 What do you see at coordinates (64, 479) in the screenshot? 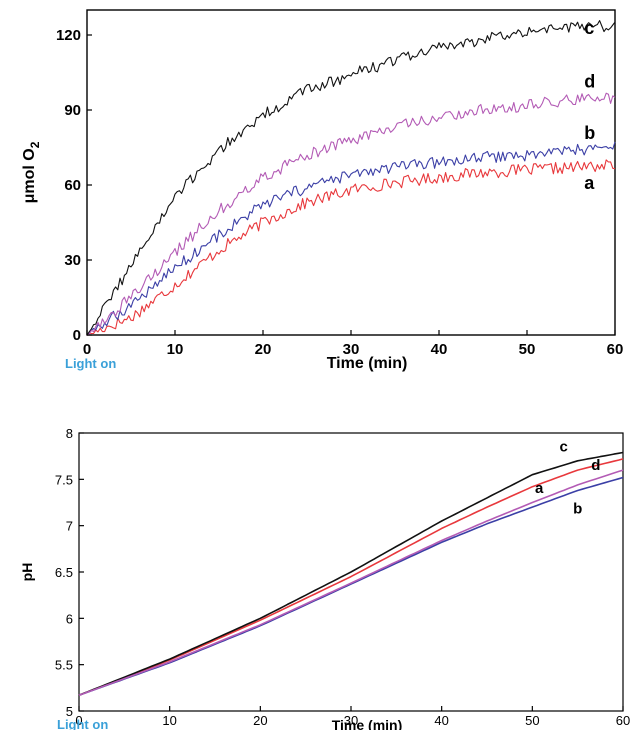
I see `y-tick-label: 7.5` at bounding box center [64, 479].